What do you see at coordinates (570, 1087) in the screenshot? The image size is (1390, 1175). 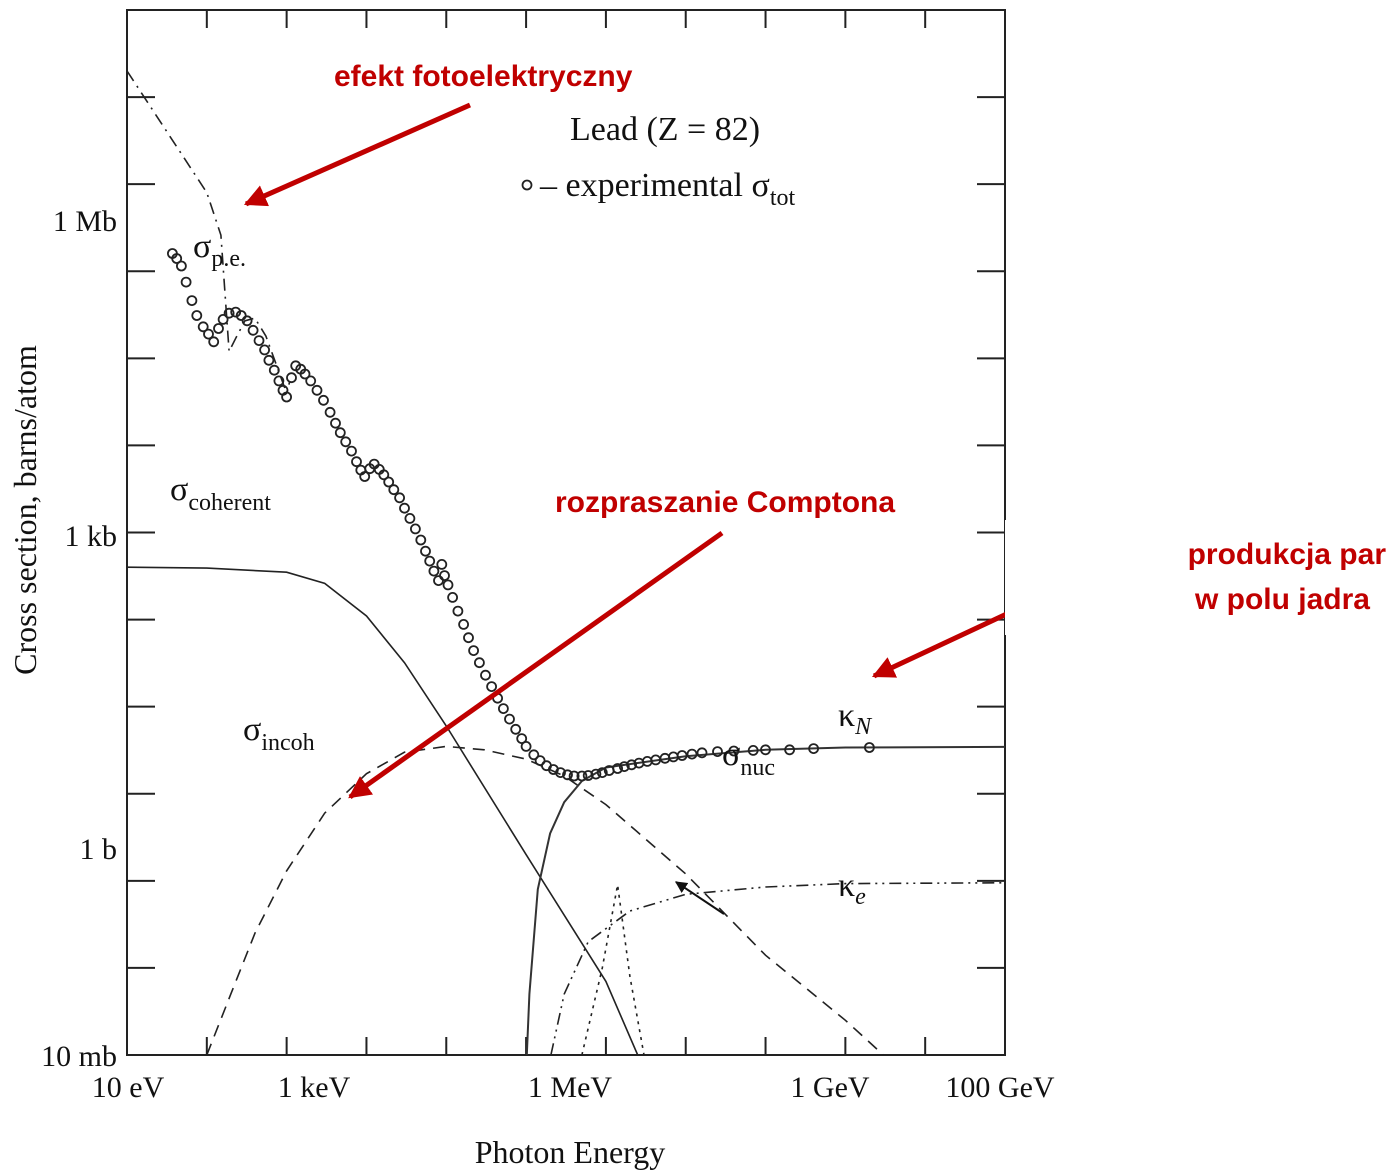 I see `x-tick-label: 1 MeV` at bounding box center [570, 1087].